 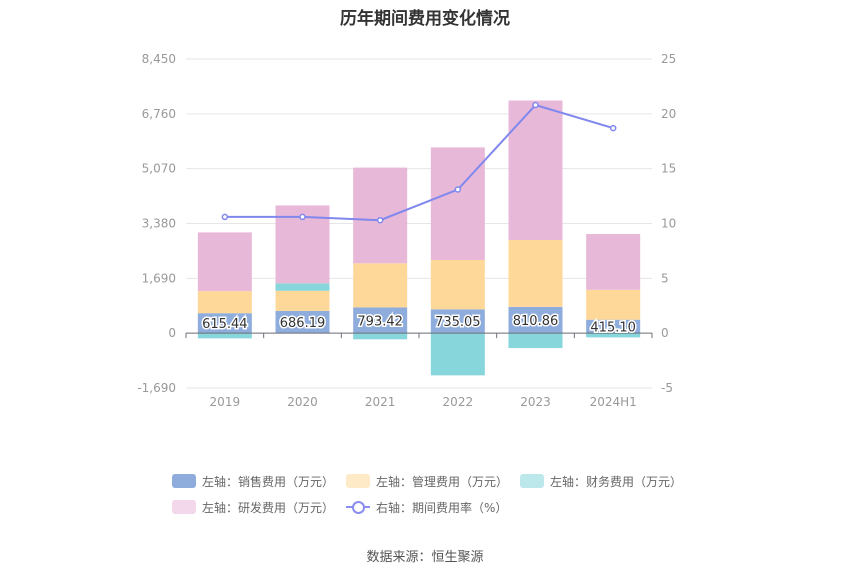 I want to click on x-tick-label: 2019, so click(x=225, y=402).